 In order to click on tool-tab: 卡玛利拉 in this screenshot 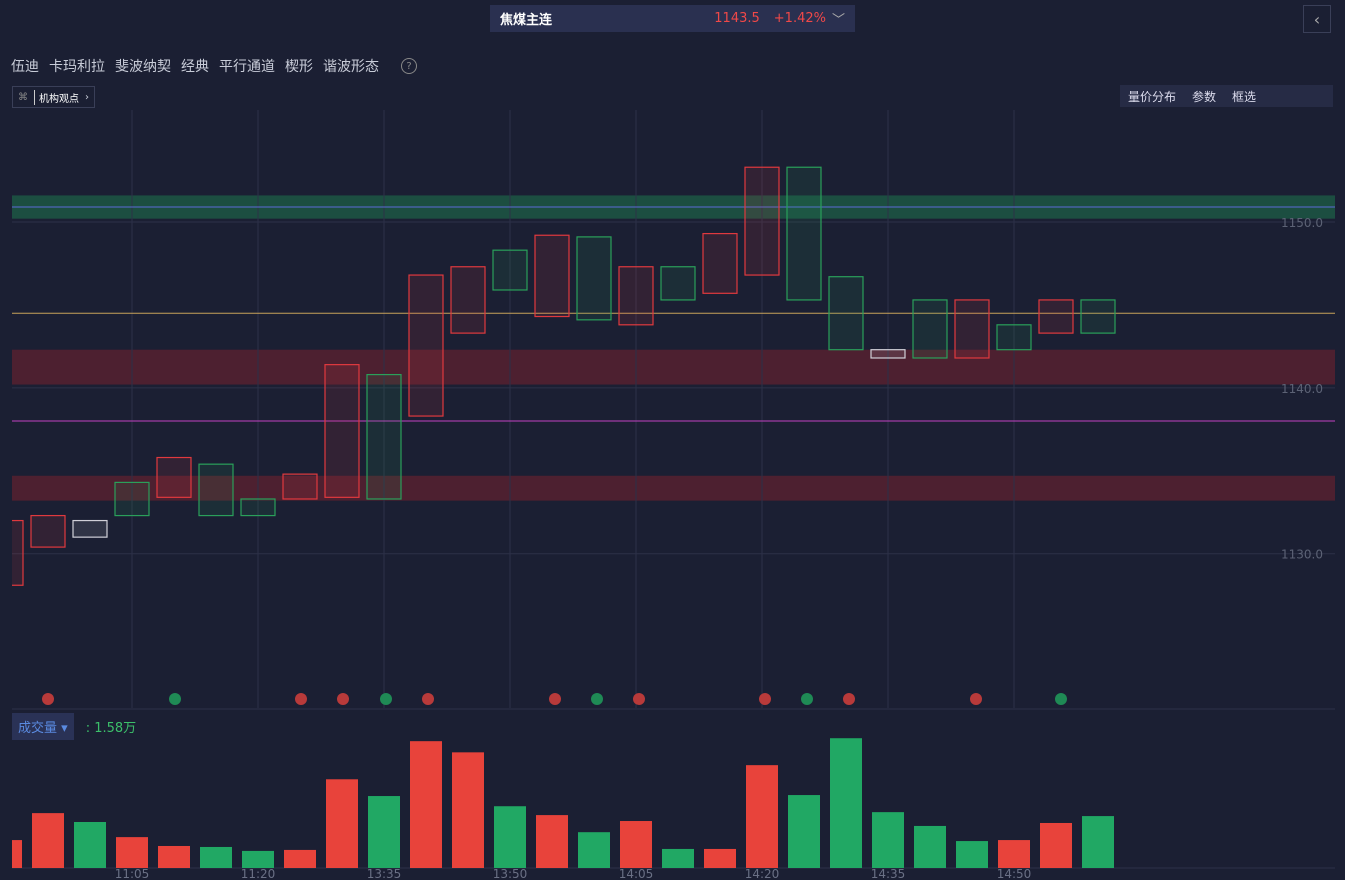, I will do `click(77, 67)`.